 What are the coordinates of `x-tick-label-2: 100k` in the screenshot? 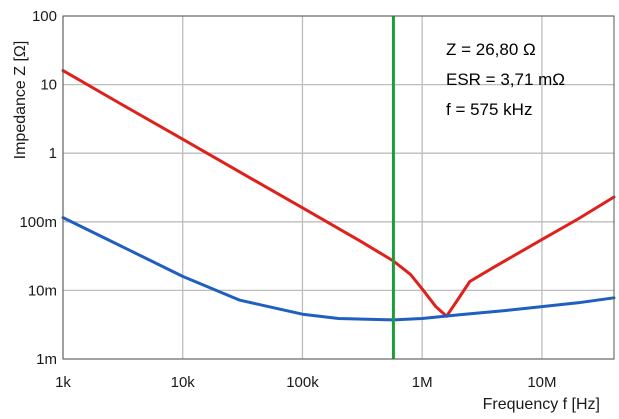 It's located at (302, 382).